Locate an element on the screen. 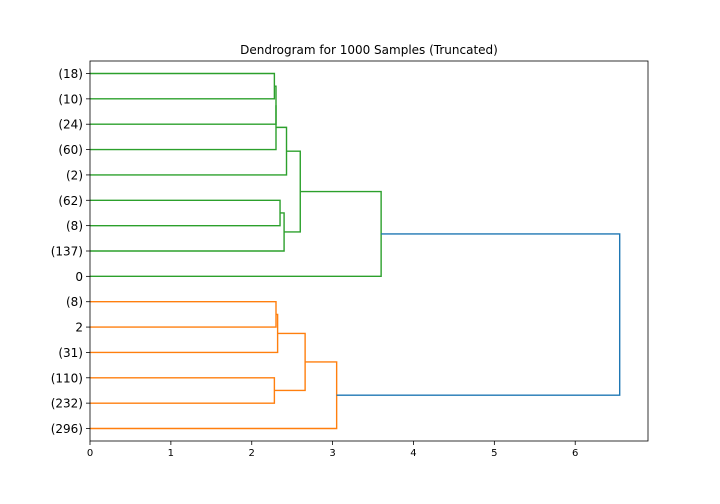 This screenshot has width=720, height=504. dendrogram-link-h is located at coordinates (236, 234).